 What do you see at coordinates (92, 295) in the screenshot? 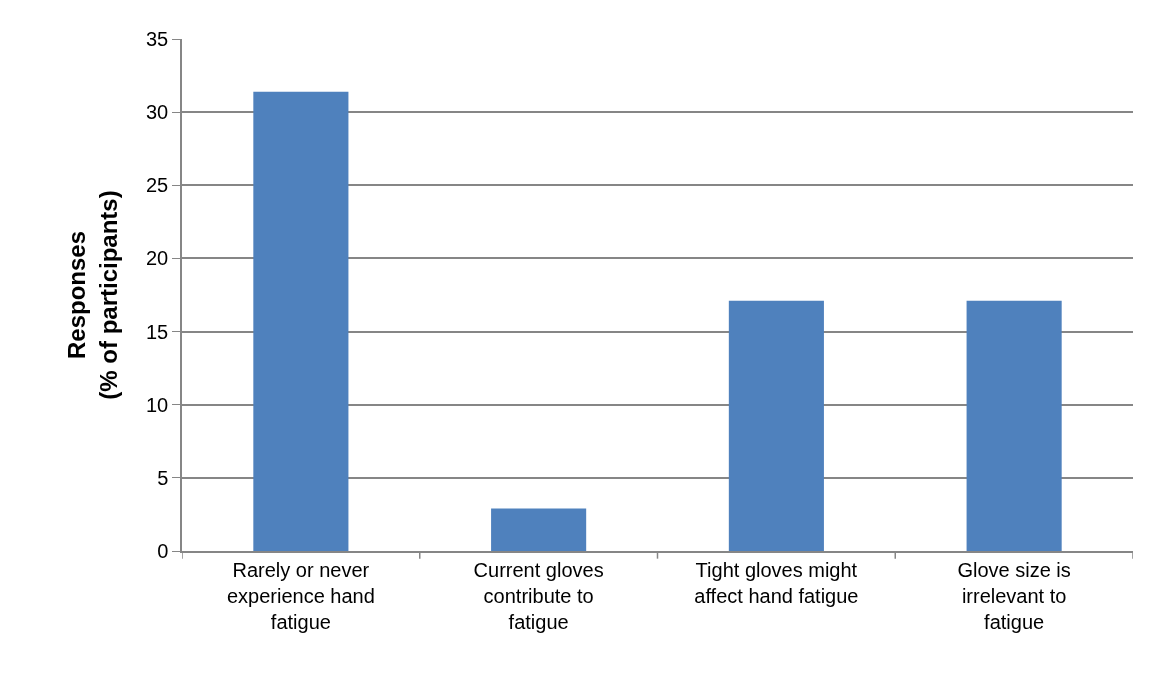
I see `y-axis-title: Responses (% of participants)` at bounding box center [92, 295].